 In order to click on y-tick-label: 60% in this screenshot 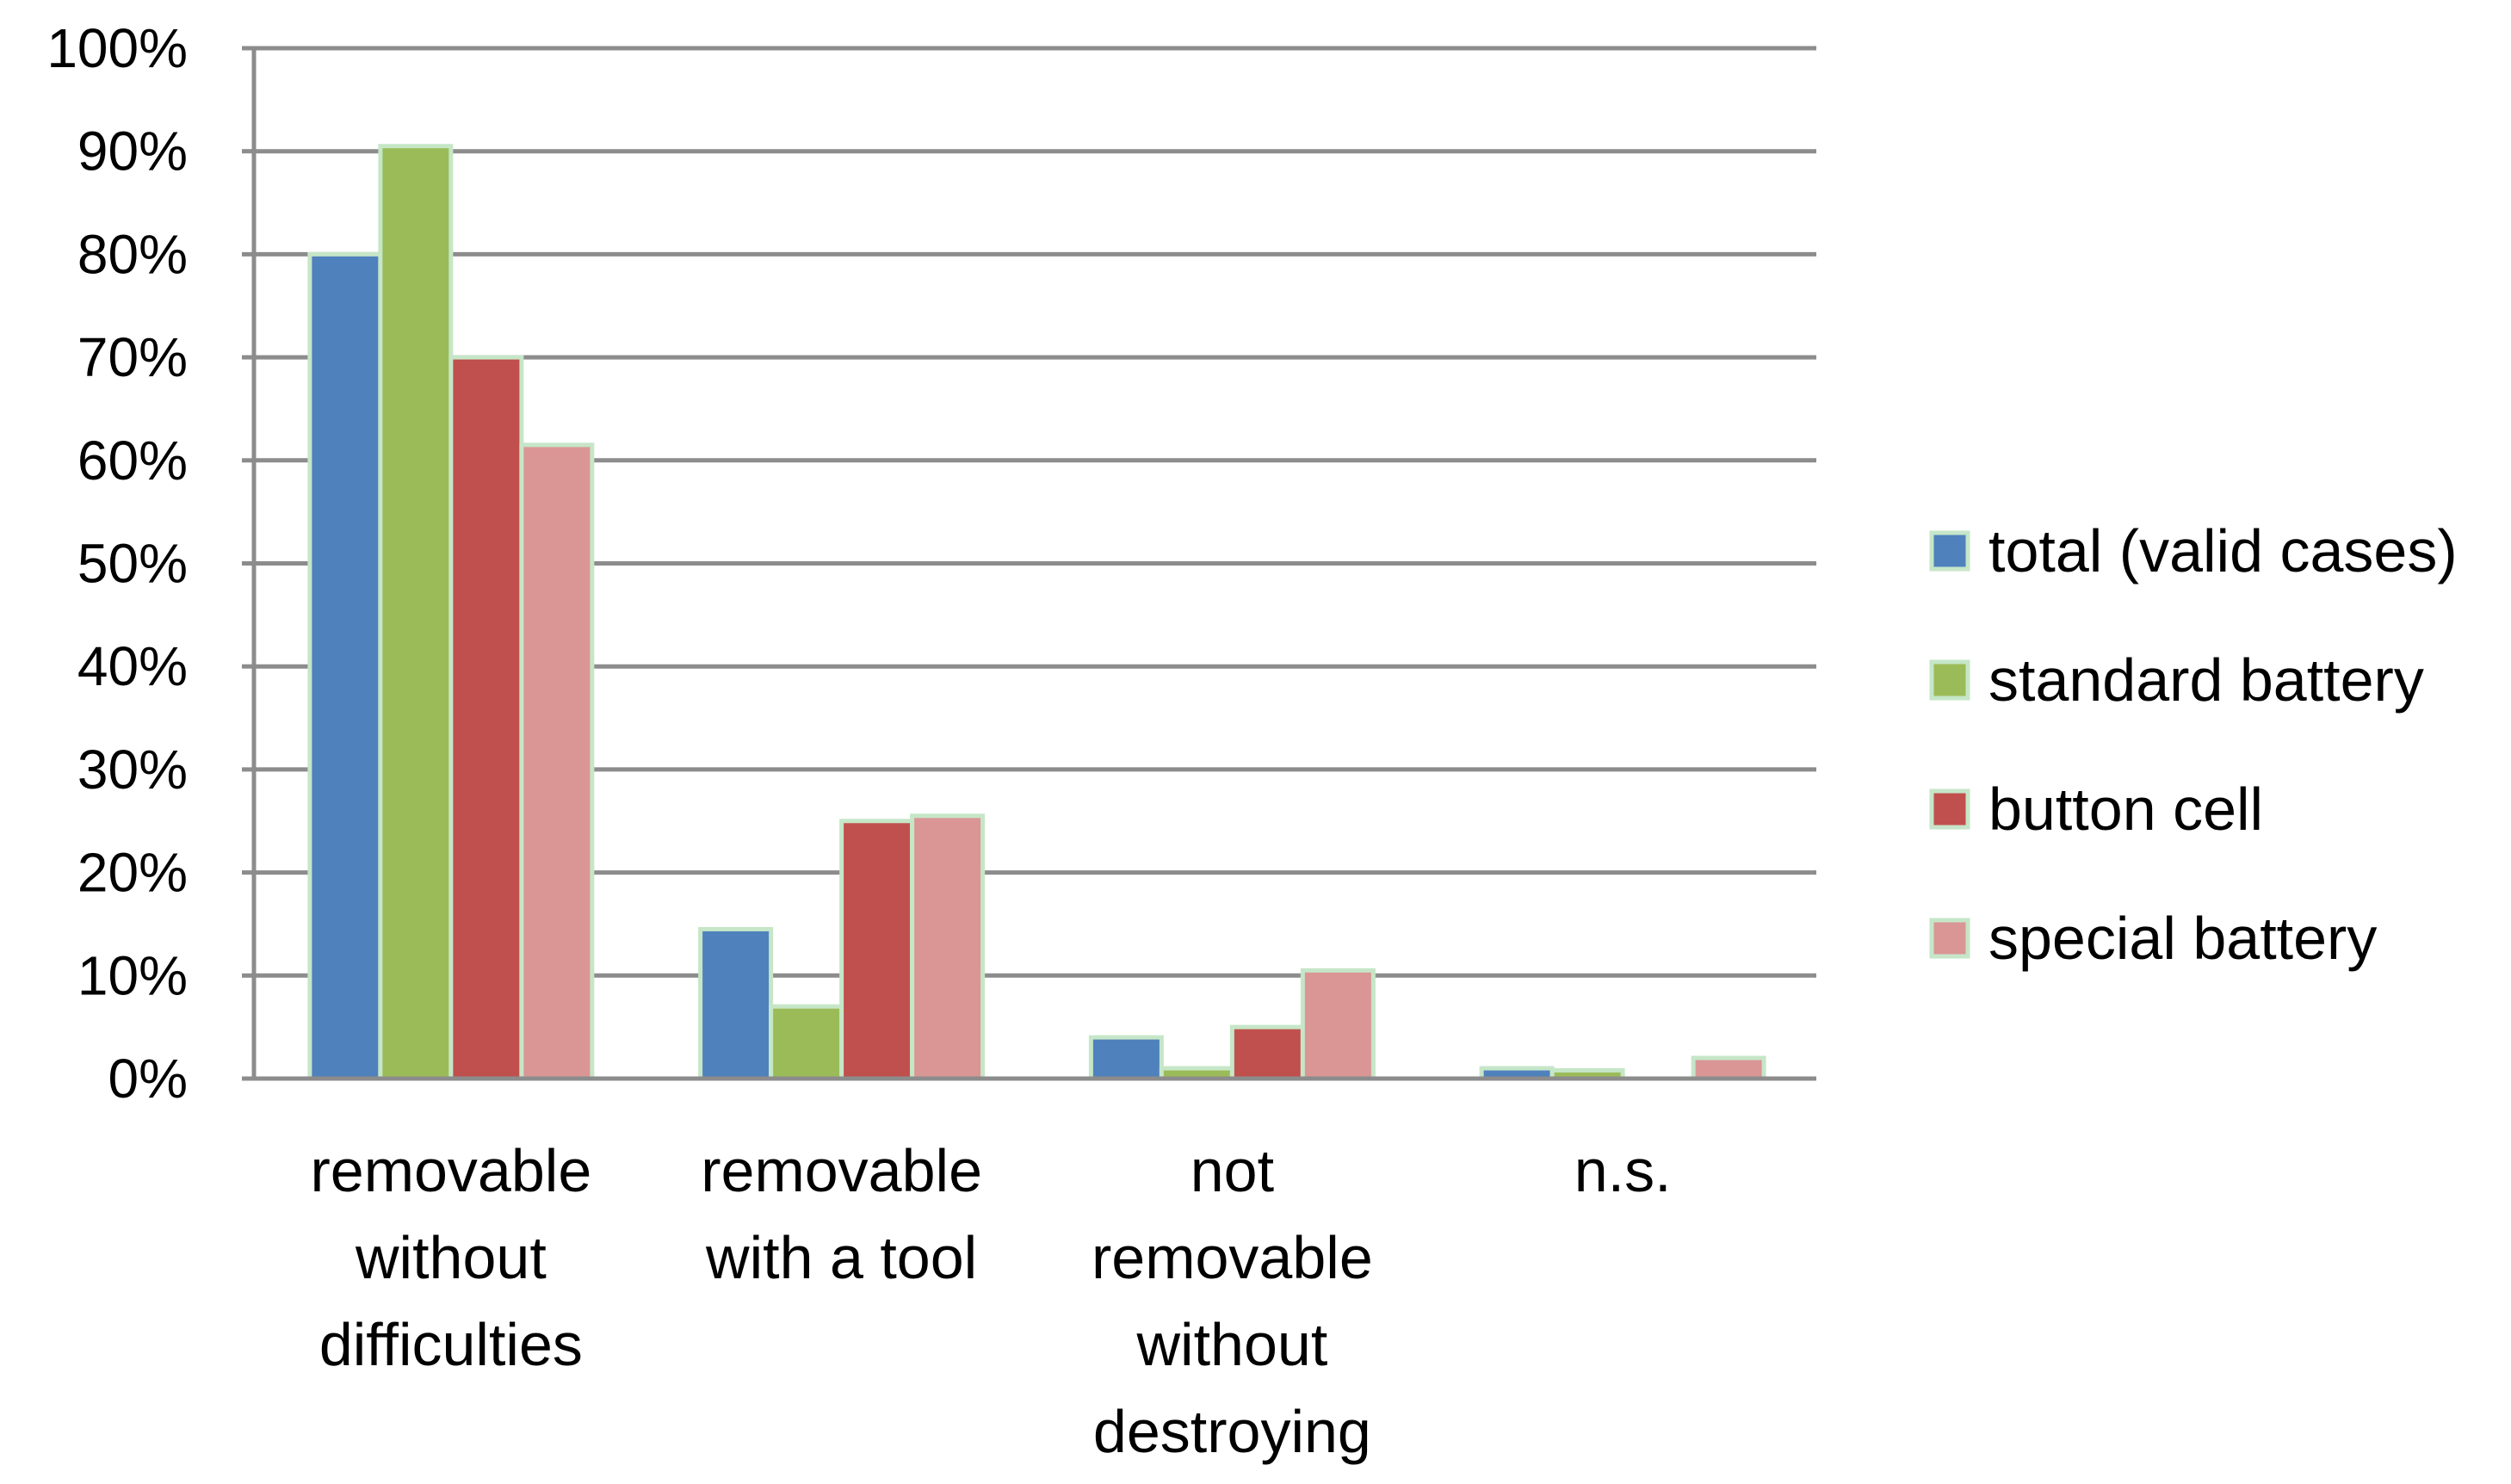, I will do `click(133, 461)`.